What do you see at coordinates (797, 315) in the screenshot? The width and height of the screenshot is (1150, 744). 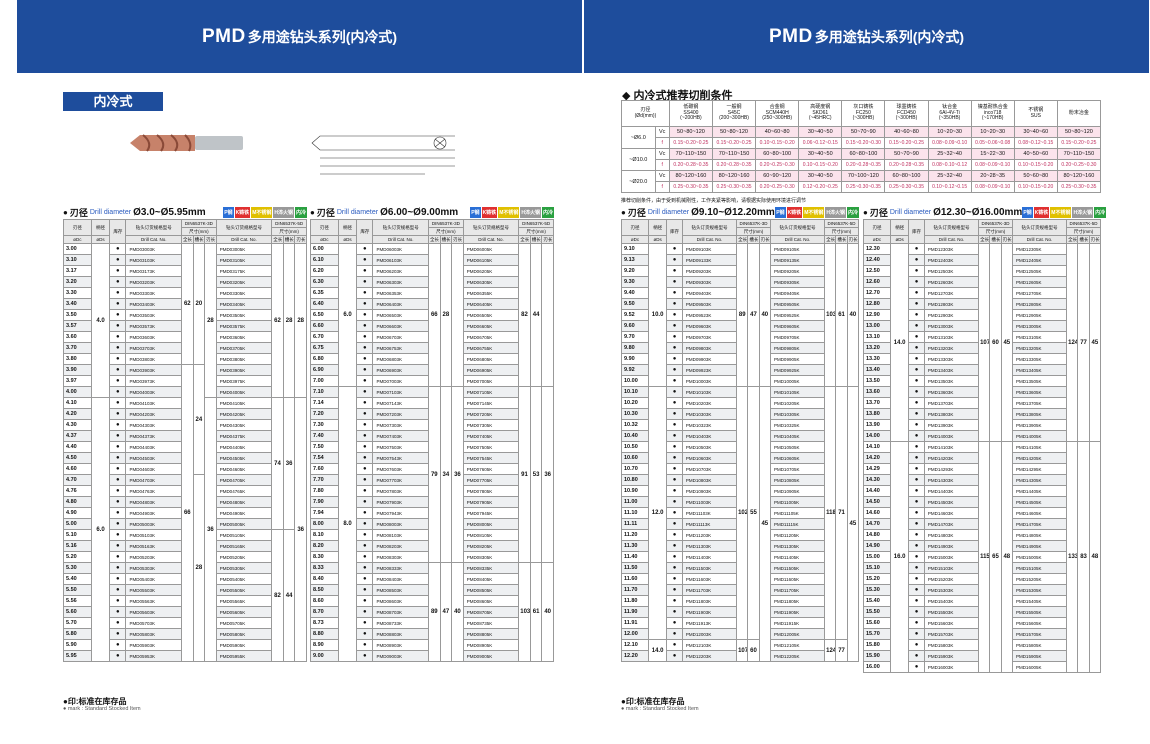 I see `order-code-5d: PMD09525K` at bounding box center [797, 315].